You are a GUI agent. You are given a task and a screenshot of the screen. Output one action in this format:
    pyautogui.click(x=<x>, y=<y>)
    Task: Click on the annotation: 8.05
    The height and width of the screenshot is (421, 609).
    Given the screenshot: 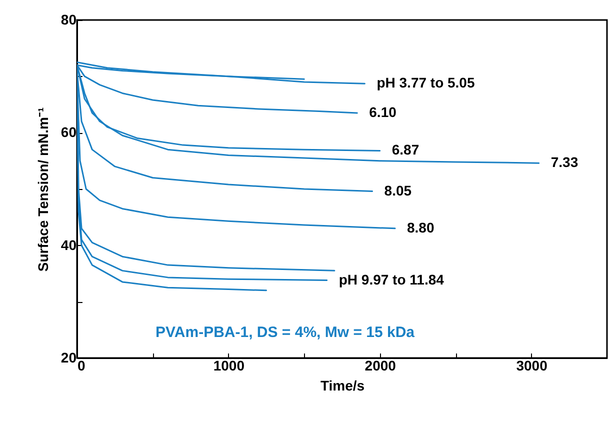 What is the action you would take?
    pyautogui.click(x=398, y=190)
    